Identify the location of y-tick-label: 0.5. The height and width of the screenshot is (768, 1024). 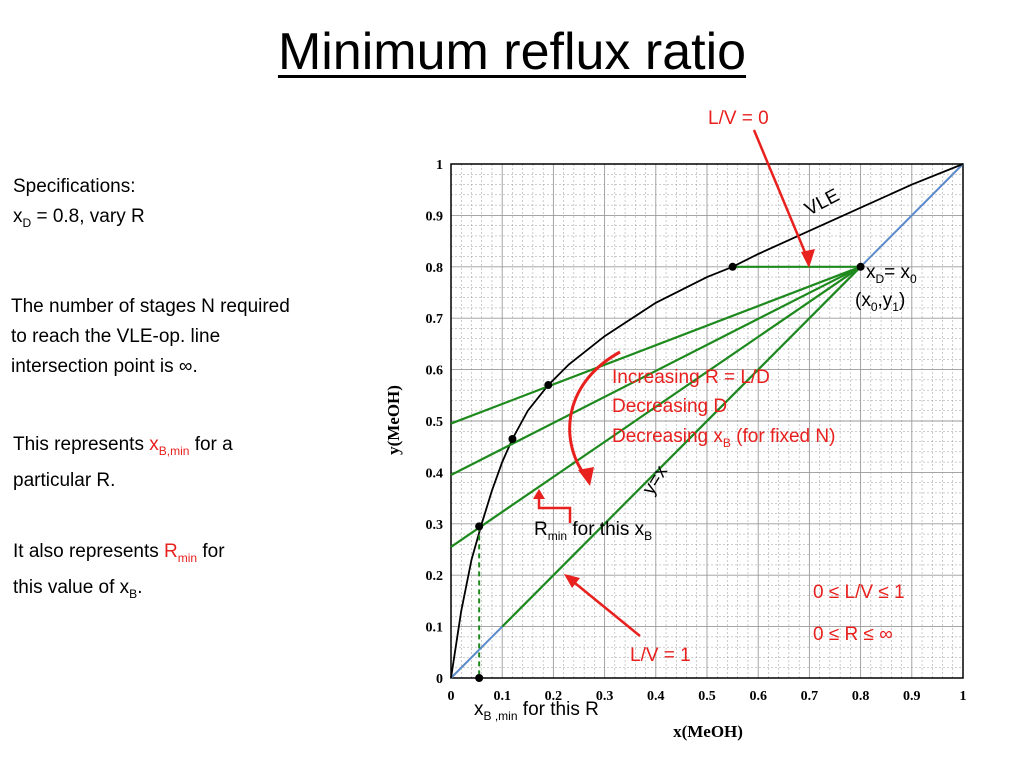
(435, 422).